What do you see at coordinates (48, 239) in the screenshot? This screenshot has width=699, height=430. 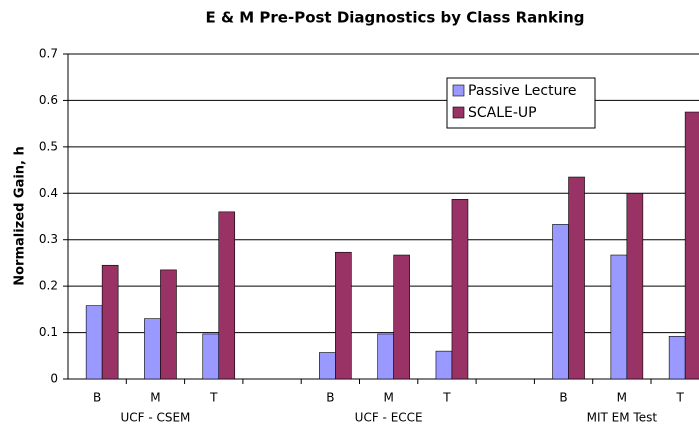 I see `y-tick-label: 0.3` at bounding box center [48, 239].